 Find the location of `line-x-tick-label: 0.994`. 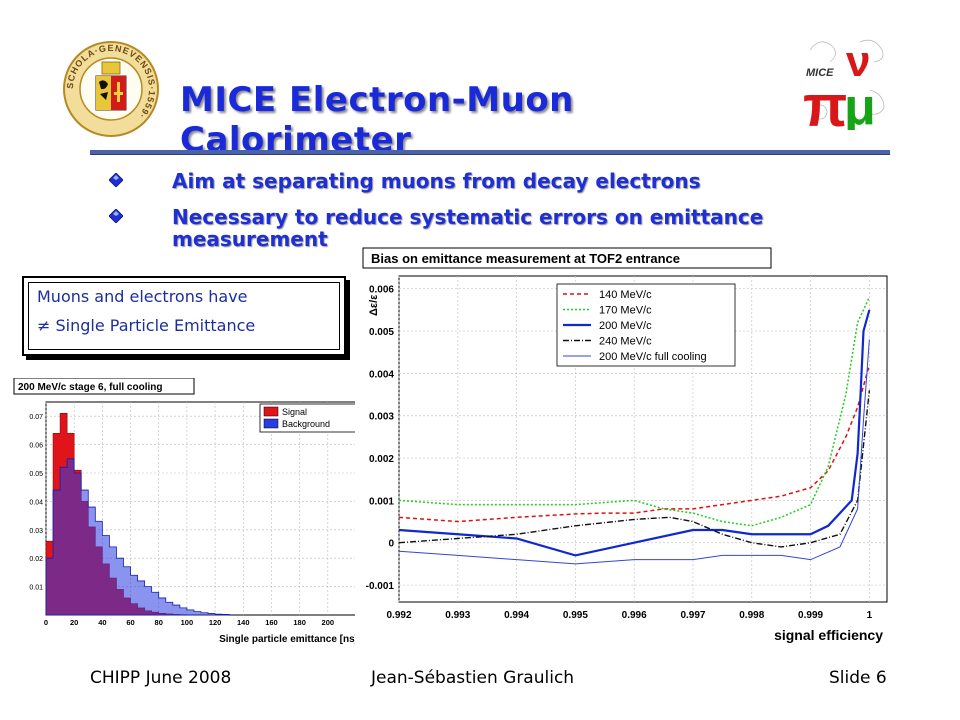

line-x-tick-label: 0.994 is located at coordinates (516, 615).